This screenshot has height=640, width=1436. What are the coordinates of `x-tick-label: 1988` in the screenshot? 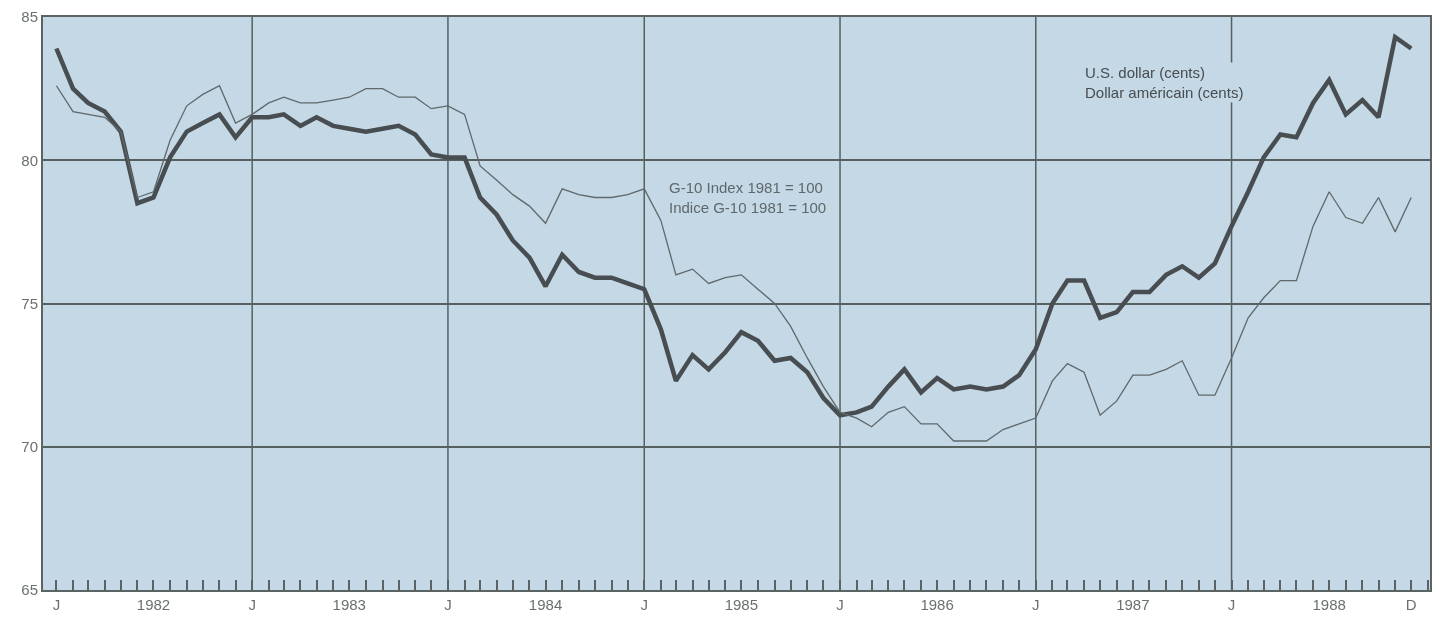 It's located at (1329, 604).